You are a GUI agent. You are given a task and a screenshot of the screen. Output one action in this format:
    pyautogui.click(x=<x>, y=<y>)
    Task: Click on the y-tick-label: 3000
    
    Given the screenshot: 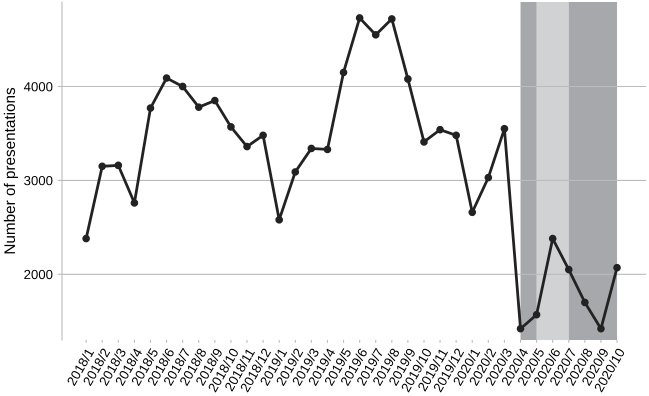 What is the action you would take?
    pyautogui.click(x=38, y=181)
    